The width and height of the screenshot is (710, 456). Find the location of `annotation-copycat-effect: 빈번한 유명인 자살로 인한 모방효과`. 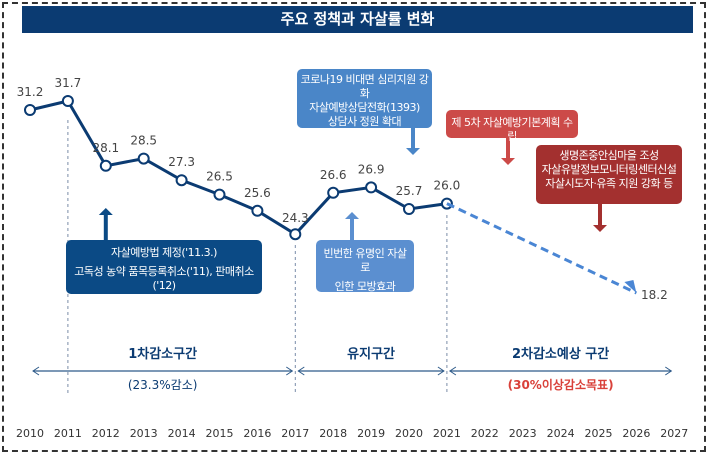

annotation-copycat-effect: 빈번한 유명인 자살로 인한 모방효과 is located at coordinates (365, 266).